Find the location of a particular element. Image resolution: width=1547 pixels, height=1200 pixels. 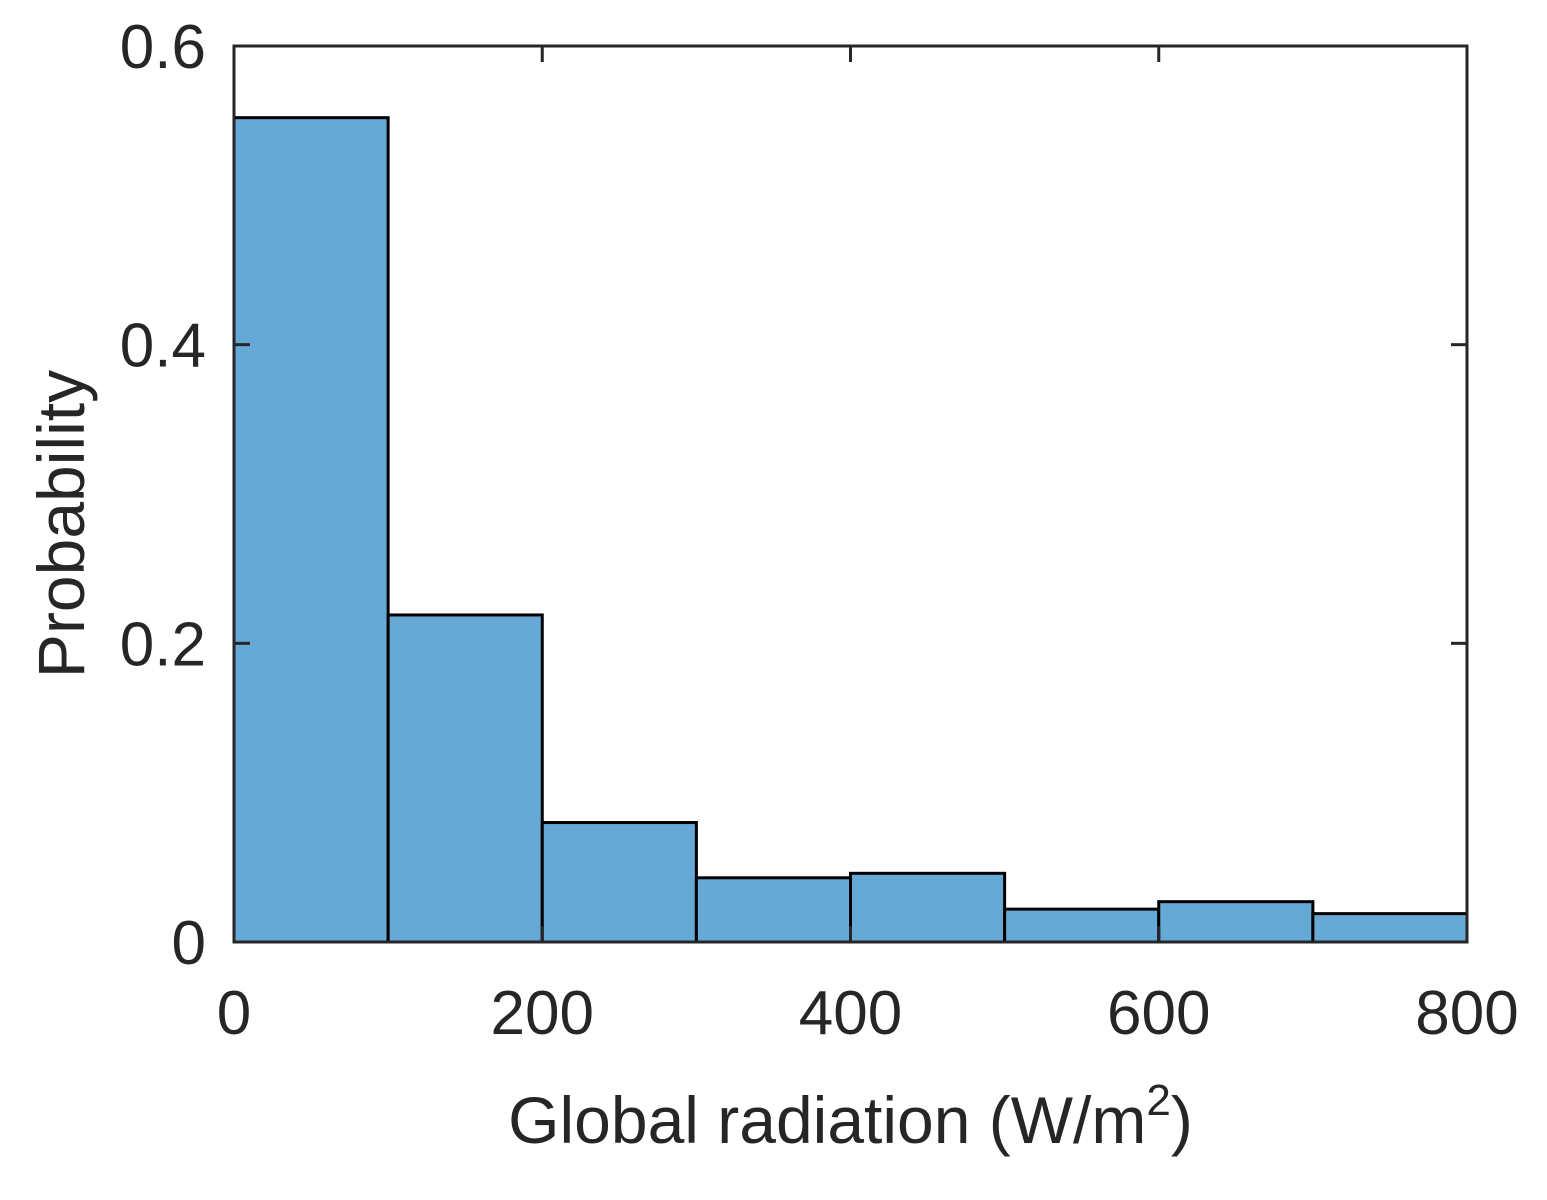

y-tick-label-2: 0.4 is located at coordinates (163, 346).